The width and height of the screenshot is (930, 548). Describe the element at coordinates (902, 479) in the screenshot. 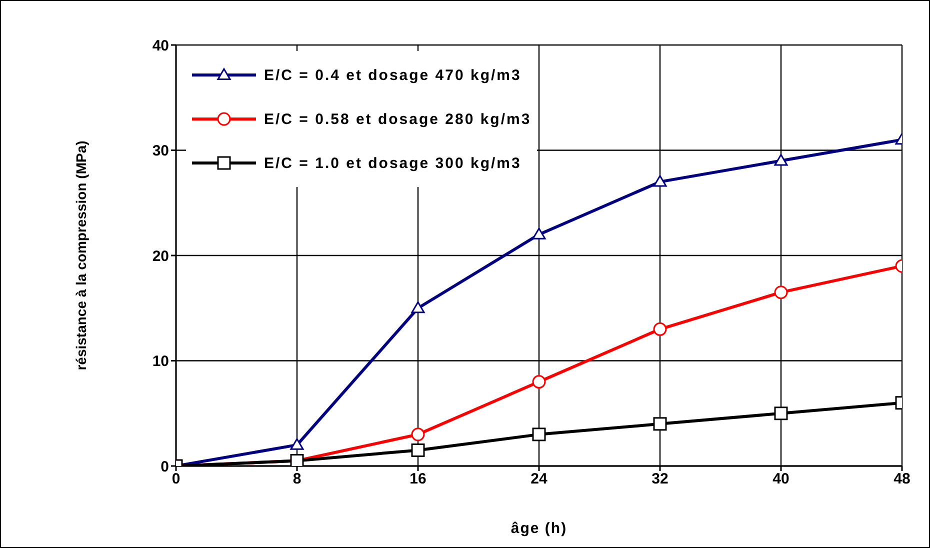

I see `x-tick-label: 48` at that location.